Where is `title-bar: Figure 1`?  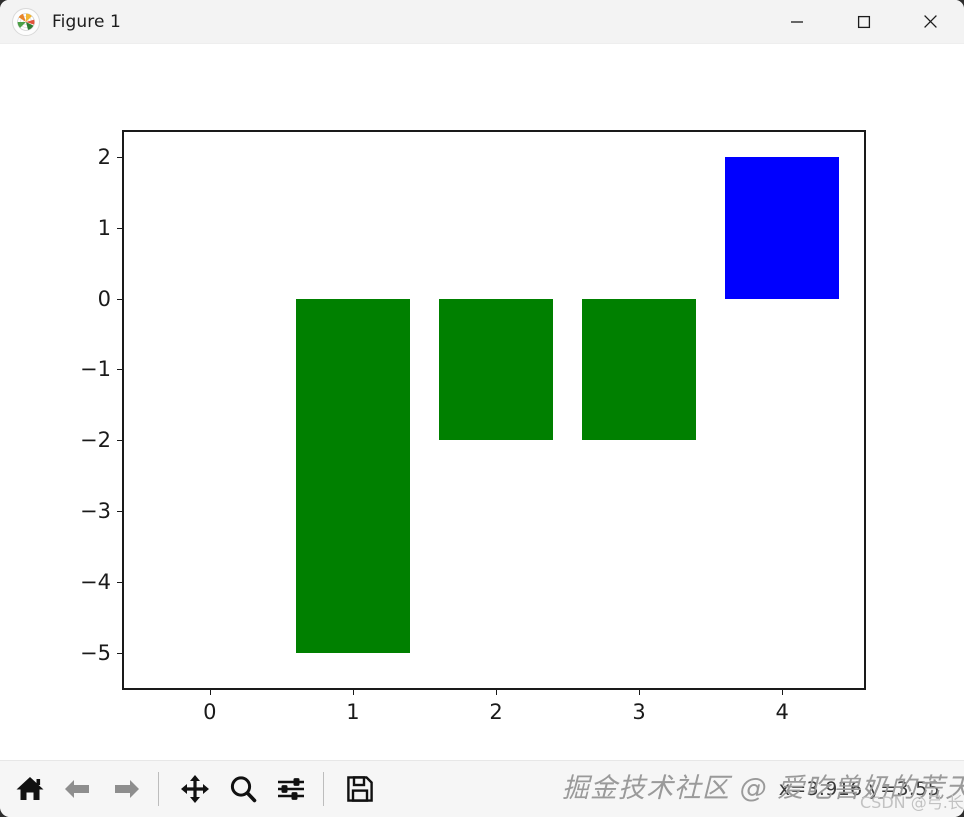 title-bar: Figure 1 is located at coordinates (482, 22).